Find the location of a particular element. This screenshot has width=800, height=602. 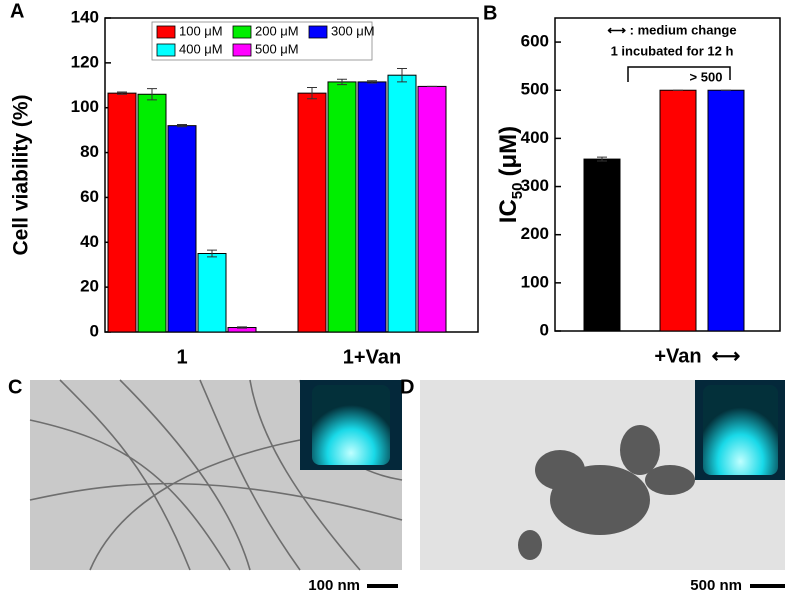

y-tick-label: 40 is located at coordinates (89, 241).